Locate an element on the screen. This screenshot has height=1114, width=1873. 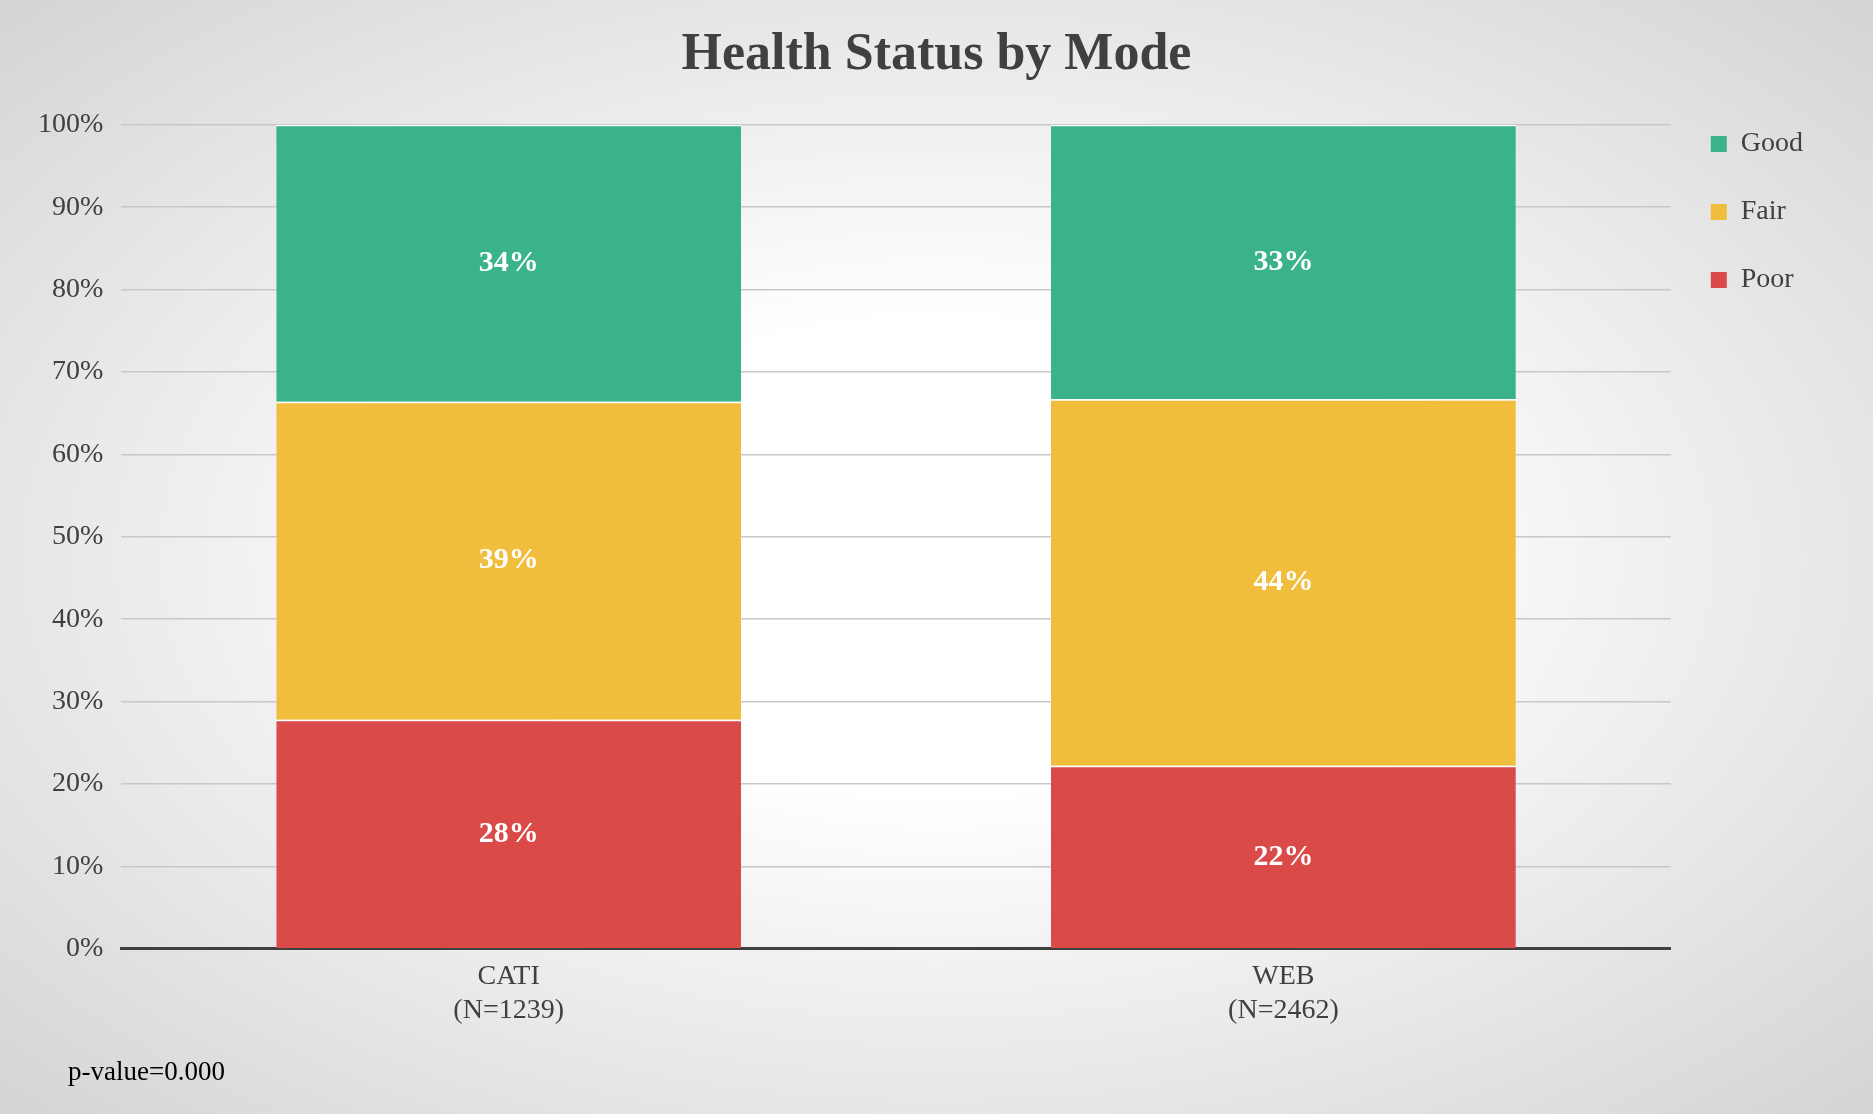
legend-label: Poor is located at coordinates (1767, 278).